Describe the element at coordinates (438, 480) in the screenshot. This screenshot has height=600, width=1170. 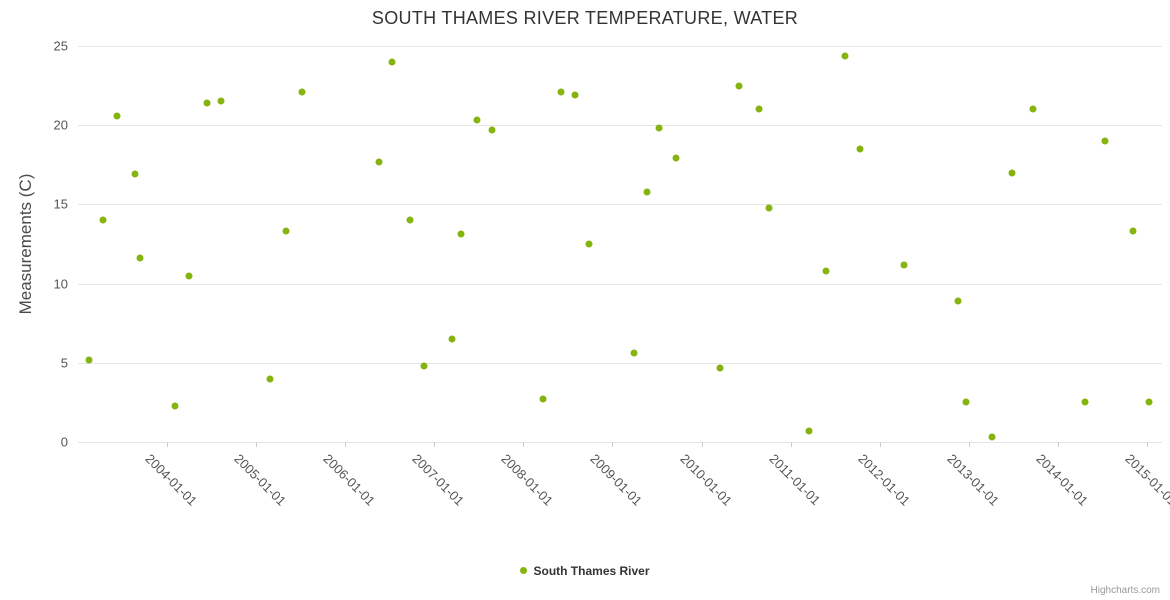
I see `x-axis-label: 2007-01-01` at that location.